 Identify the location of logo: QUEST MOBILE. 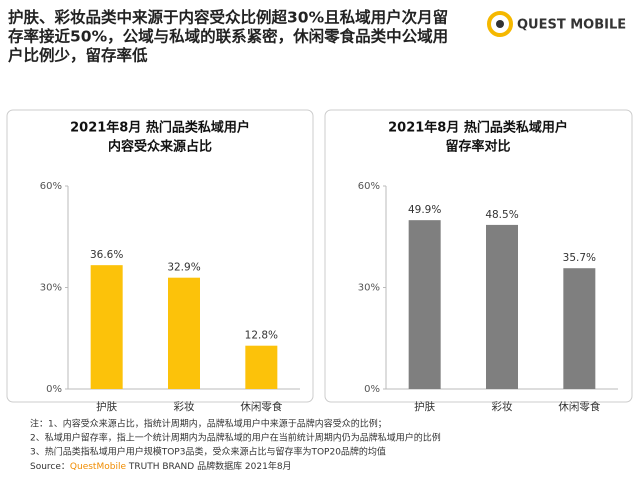
(556, 24).